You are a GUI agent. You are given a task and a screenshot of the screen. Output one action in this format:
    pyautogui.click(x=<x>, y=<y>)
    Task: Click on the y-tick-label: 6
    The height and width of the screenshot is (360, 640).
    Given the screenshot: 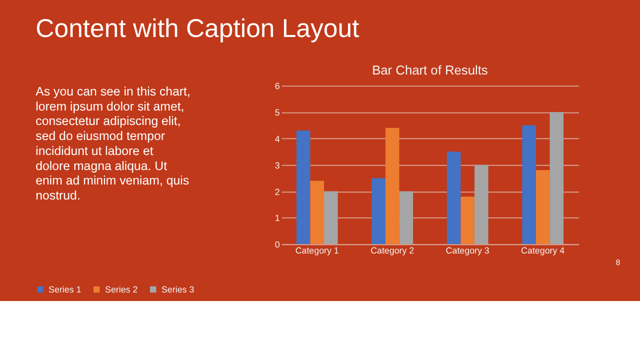 What is the action you would take?
    pyautogui.click(x=277, y=86)
    